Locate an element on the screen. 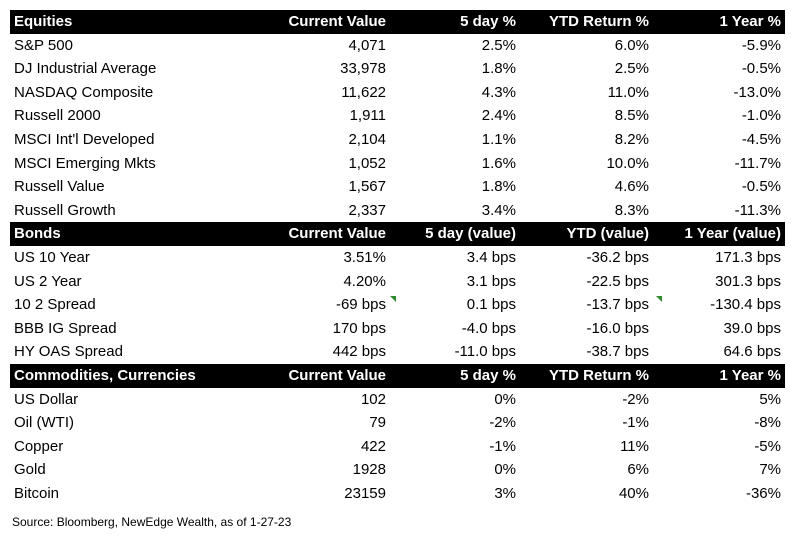 Image resolution: width=800 pixels, height=544 pixels. table-cell: -4.0 bps is located at coordinates (488, 328).